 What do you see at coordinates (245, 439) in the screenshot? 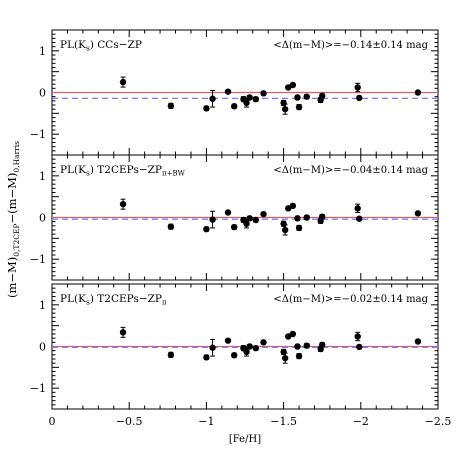
I see `x-axis-label: [Fe/H]` at bounding box center [245, 439].